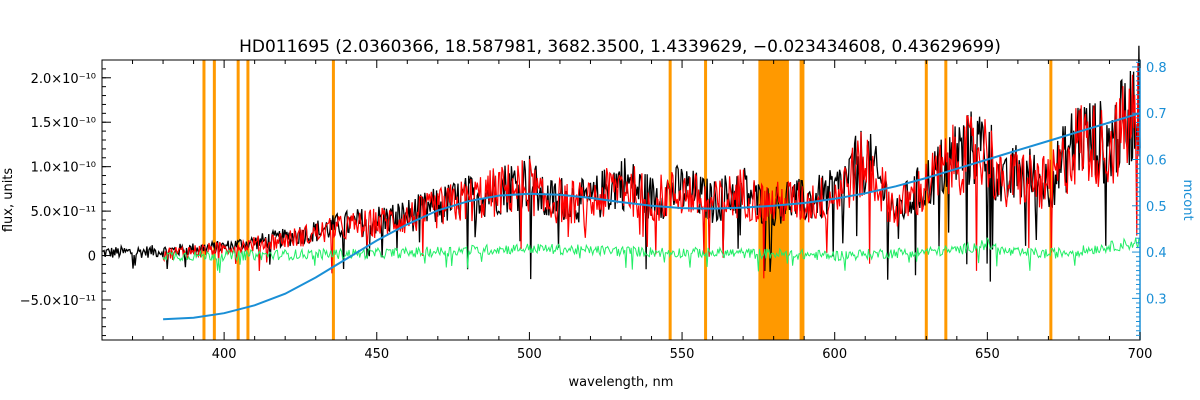 This screenshot has height=400, width=1200. Describe the element at coordinates (773, 200) in the screenshot. I see `masked-band` at that location.